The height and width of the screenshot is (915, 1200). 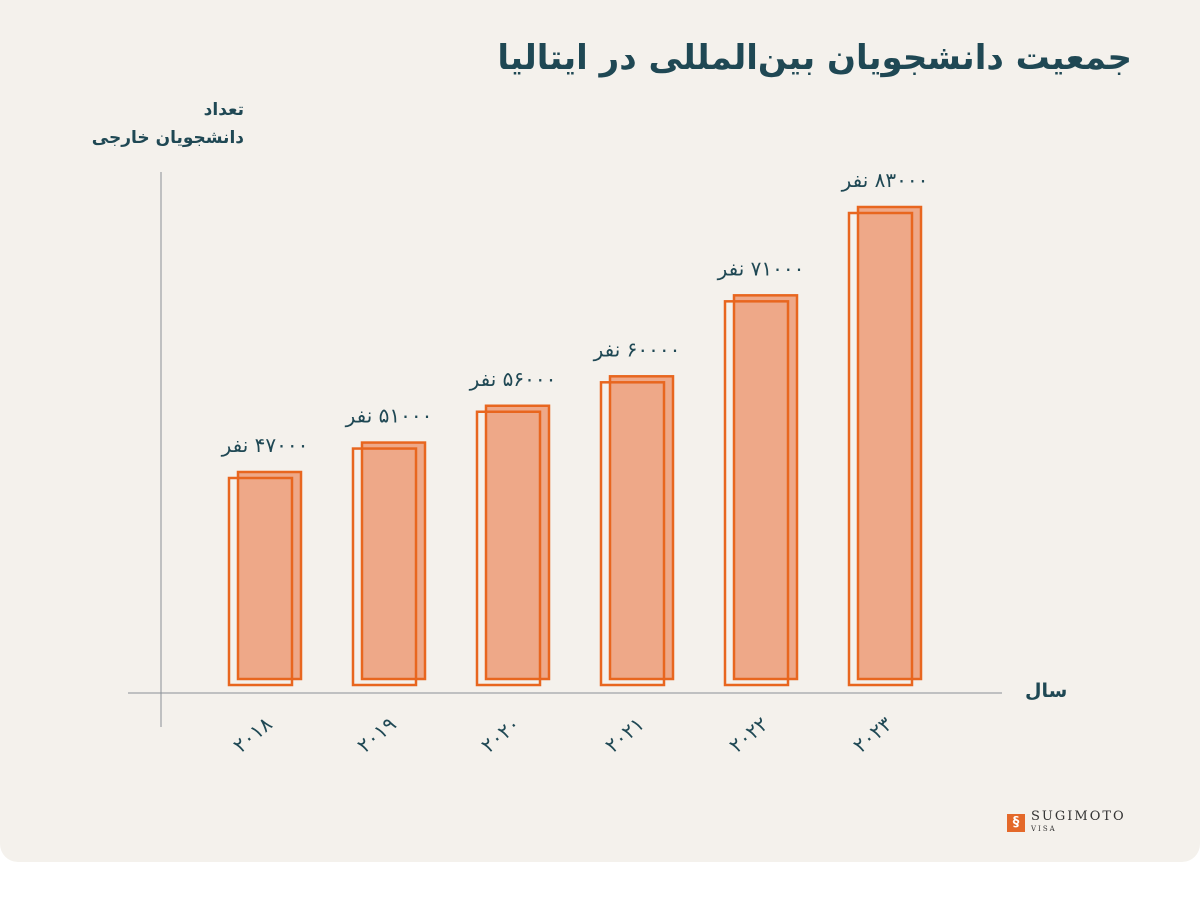 I want to click on data-label: ۷۱۰۰۰ نفر, so click(x=761, y=268).